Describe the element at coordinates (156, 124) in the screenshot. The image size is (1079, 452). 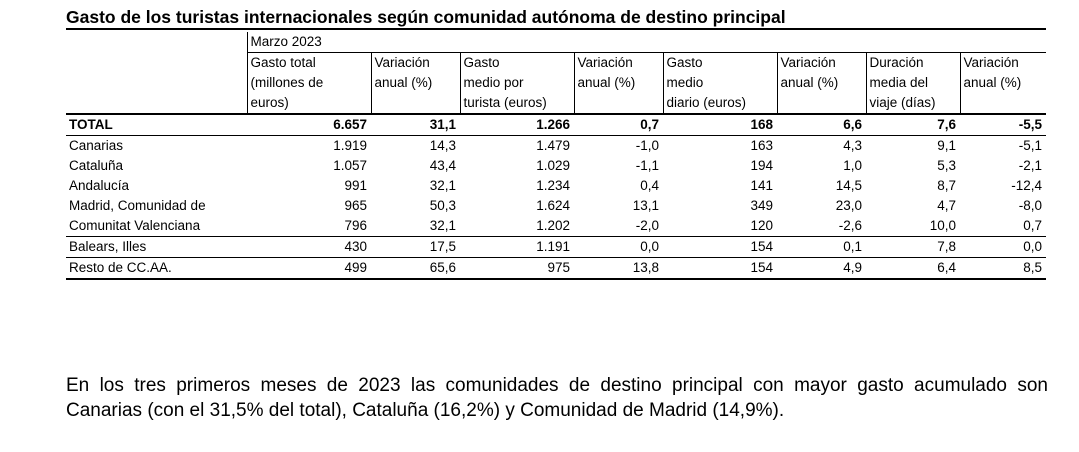
I see `row-label: TOTAL` at that location.